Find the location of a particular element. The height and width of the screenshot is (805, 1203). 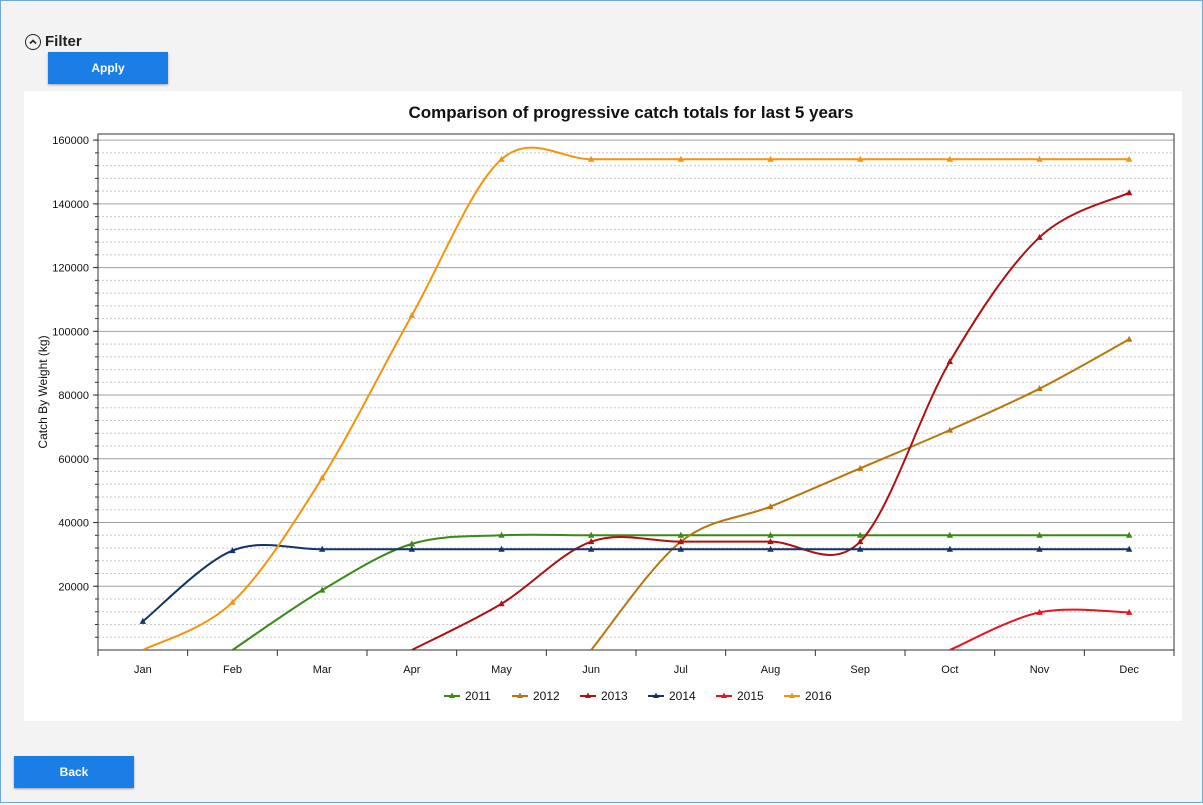

chevron-up-circle-icon is located at coordinates (33, 41).